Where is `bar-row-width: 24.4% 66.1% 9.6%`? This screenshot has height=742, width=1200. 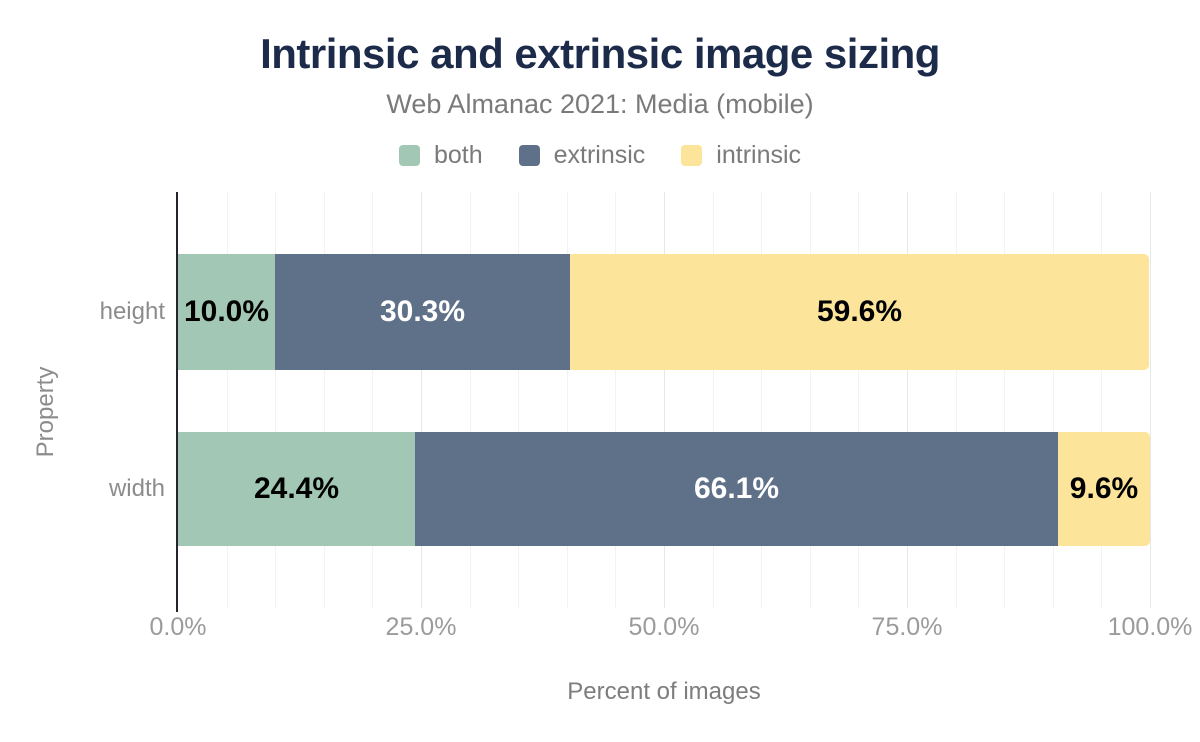
bar-row-width: 24.4% 66.1% 9.6% is located at coordinates (664, 489).